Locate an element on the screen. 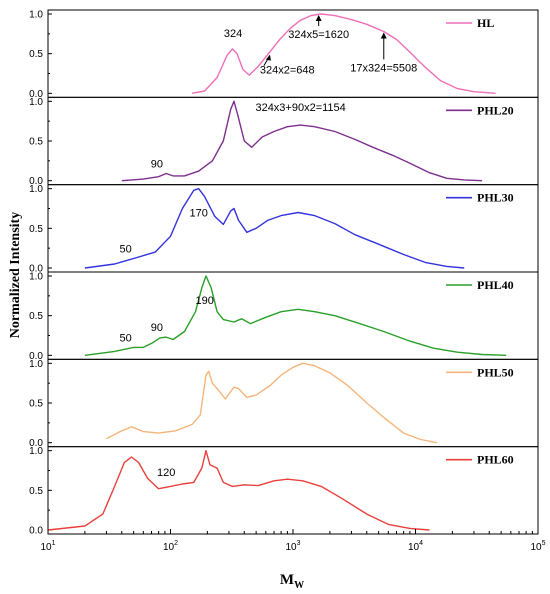 This screenshot has height=594, width=550. x-tick-label: 10² is located at coordinates (170, 546).